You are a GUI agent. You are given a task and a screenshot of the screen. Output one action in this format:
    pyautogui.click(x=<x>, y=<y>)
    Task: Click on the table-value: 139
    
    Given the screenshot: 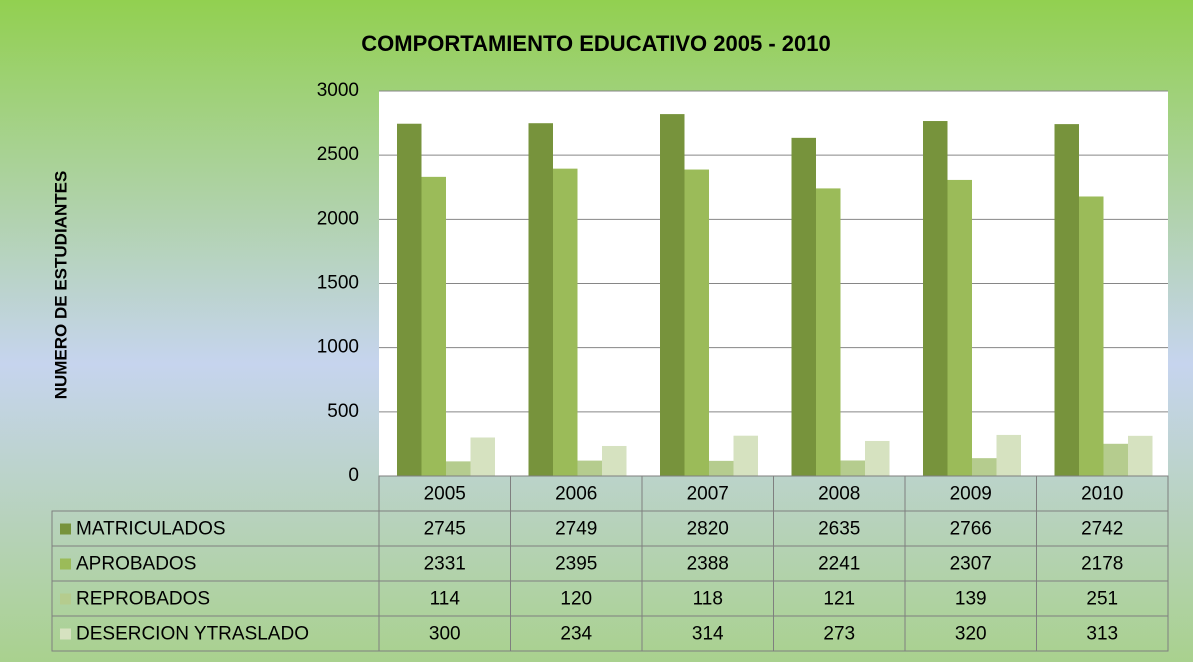 What is the action you would take?
    pyautogui.click(x=971, y=599)
    